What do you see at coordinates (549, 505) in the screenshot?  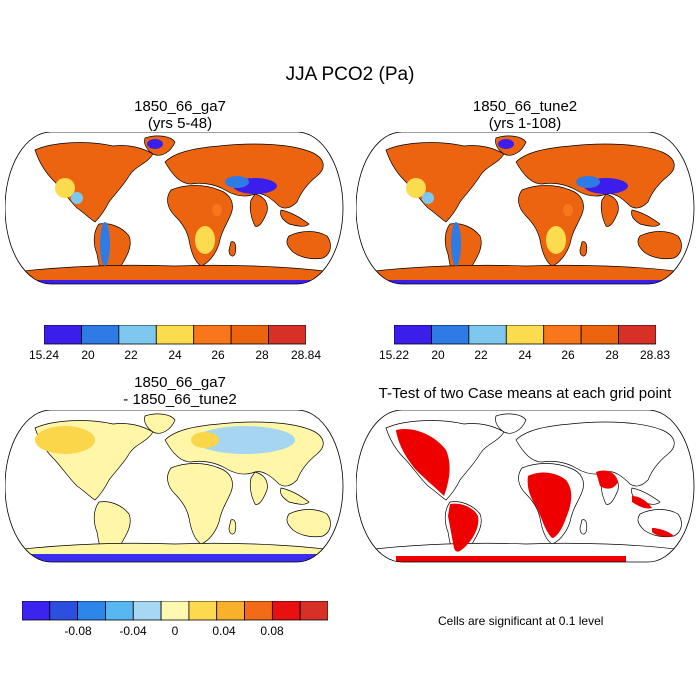 I see `sig-africa` at bounding box center [549, 505].